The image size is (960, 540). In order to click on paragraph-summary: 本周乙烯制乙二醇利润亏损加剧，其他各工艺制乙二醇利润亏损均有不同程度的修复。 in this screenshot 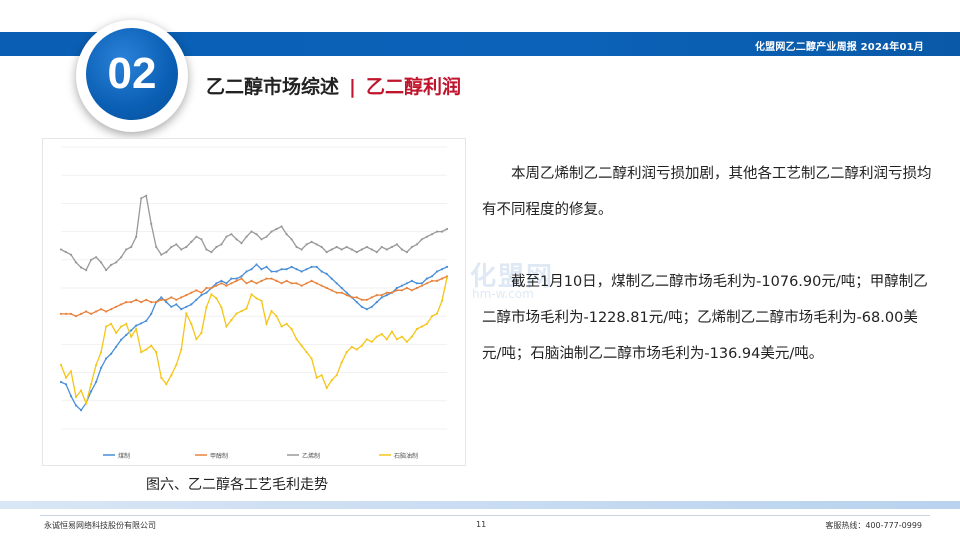, I will do `click(707, 192)`.